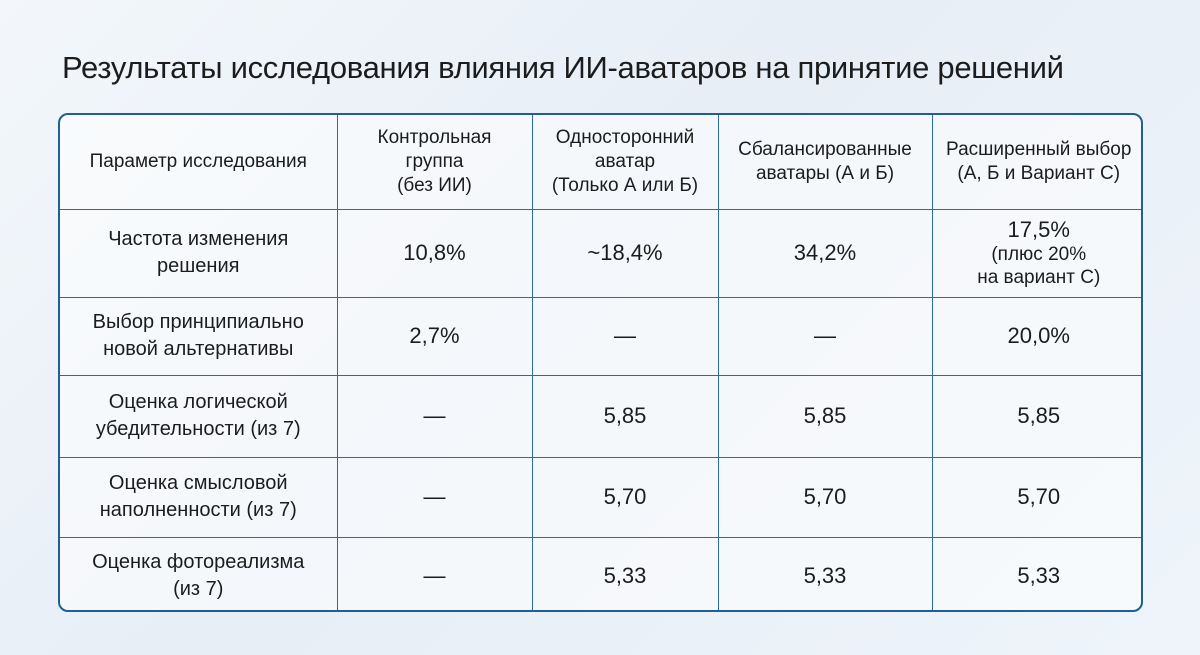 The image size is (1200, 655). I want to click on value-cell: 10,8%, so click(434, 253).